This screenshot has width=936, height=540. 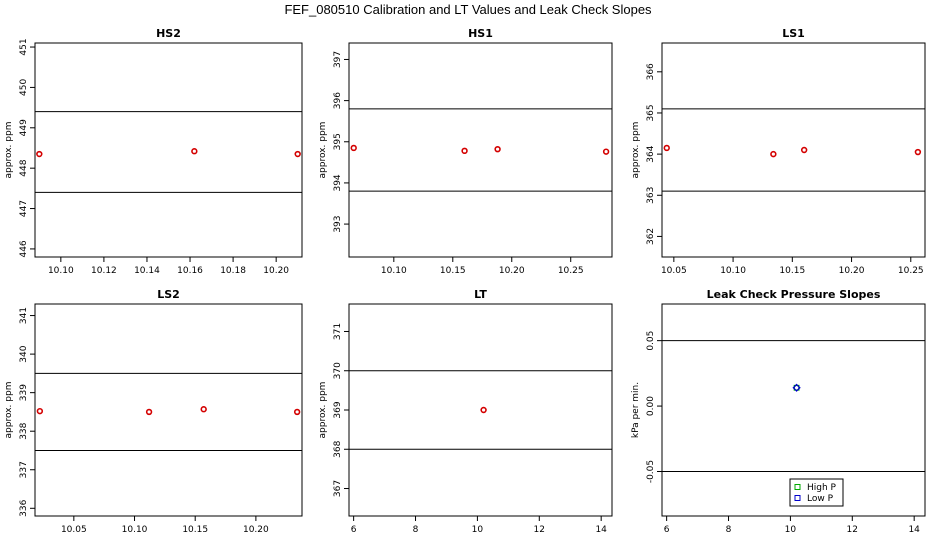 I want to click on y-tick-label: 366, so click(x=651, y=71).